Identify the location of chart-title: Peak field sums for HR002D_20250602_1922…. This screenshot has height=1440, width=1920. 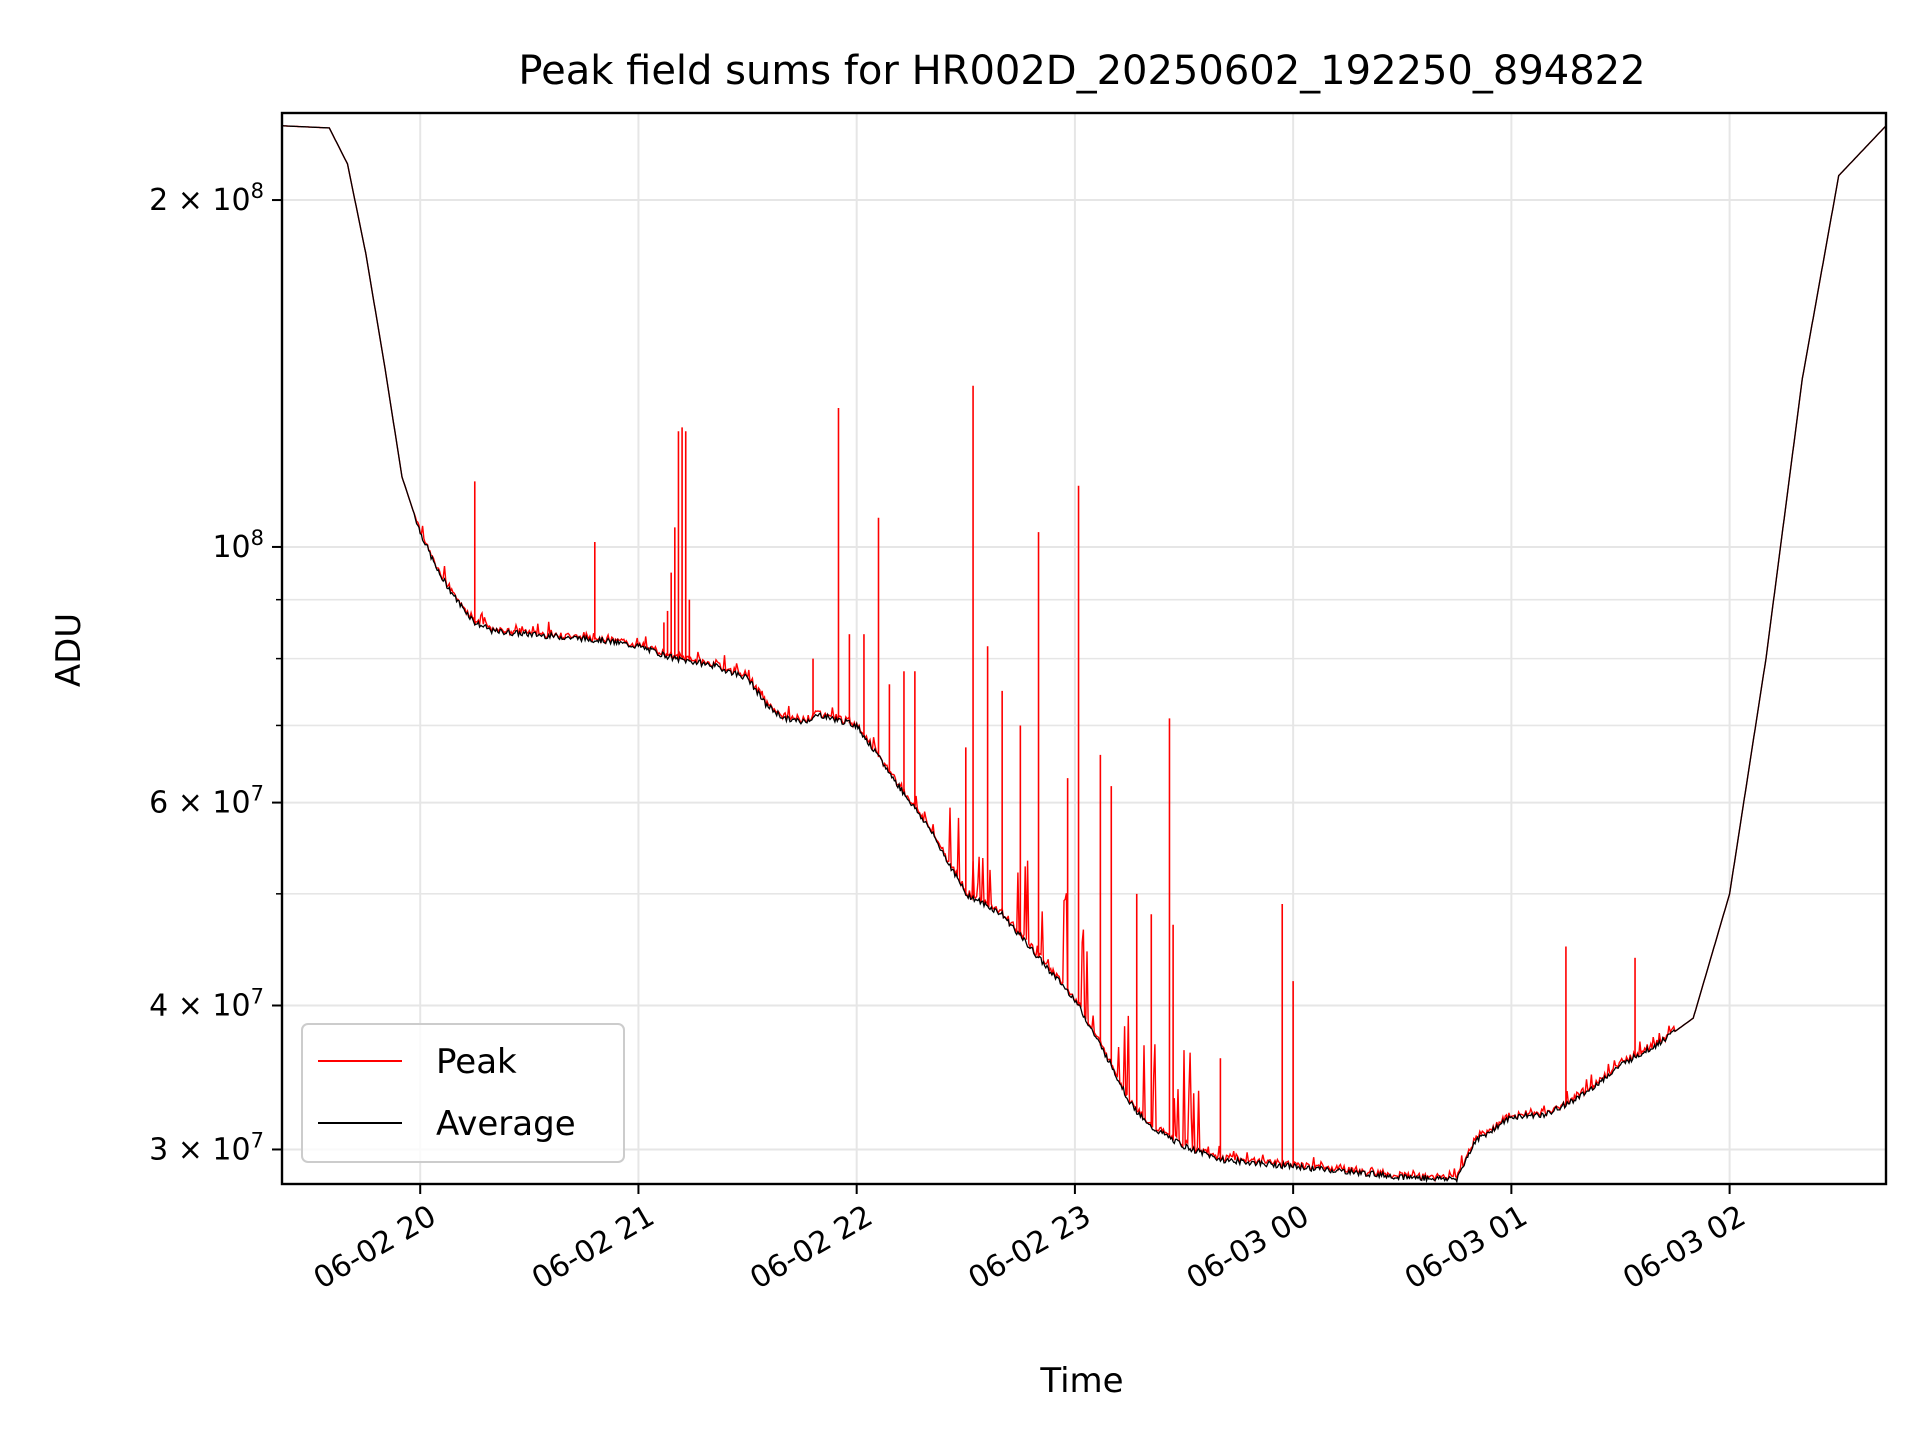
(1081, 71).